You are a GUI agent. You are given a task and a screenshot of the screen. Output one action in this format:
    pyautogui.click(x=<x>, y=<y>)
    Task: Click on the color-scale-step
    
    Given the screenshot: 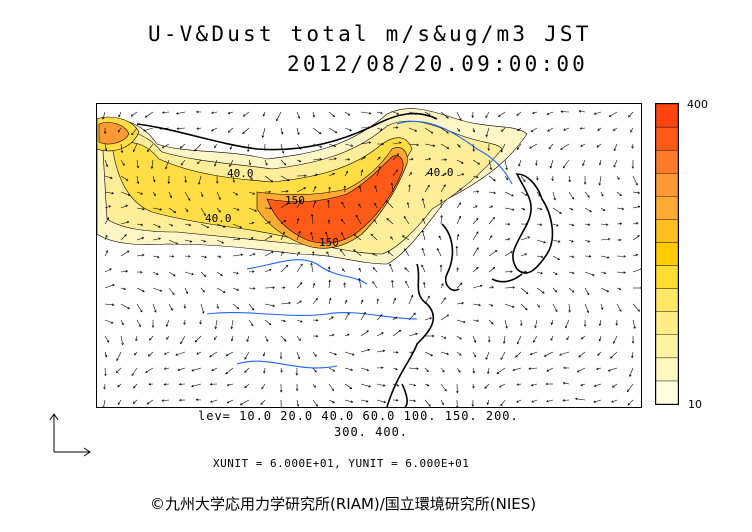 What is the action you would take?
    pyautogui.click(x=667, y=369)
    